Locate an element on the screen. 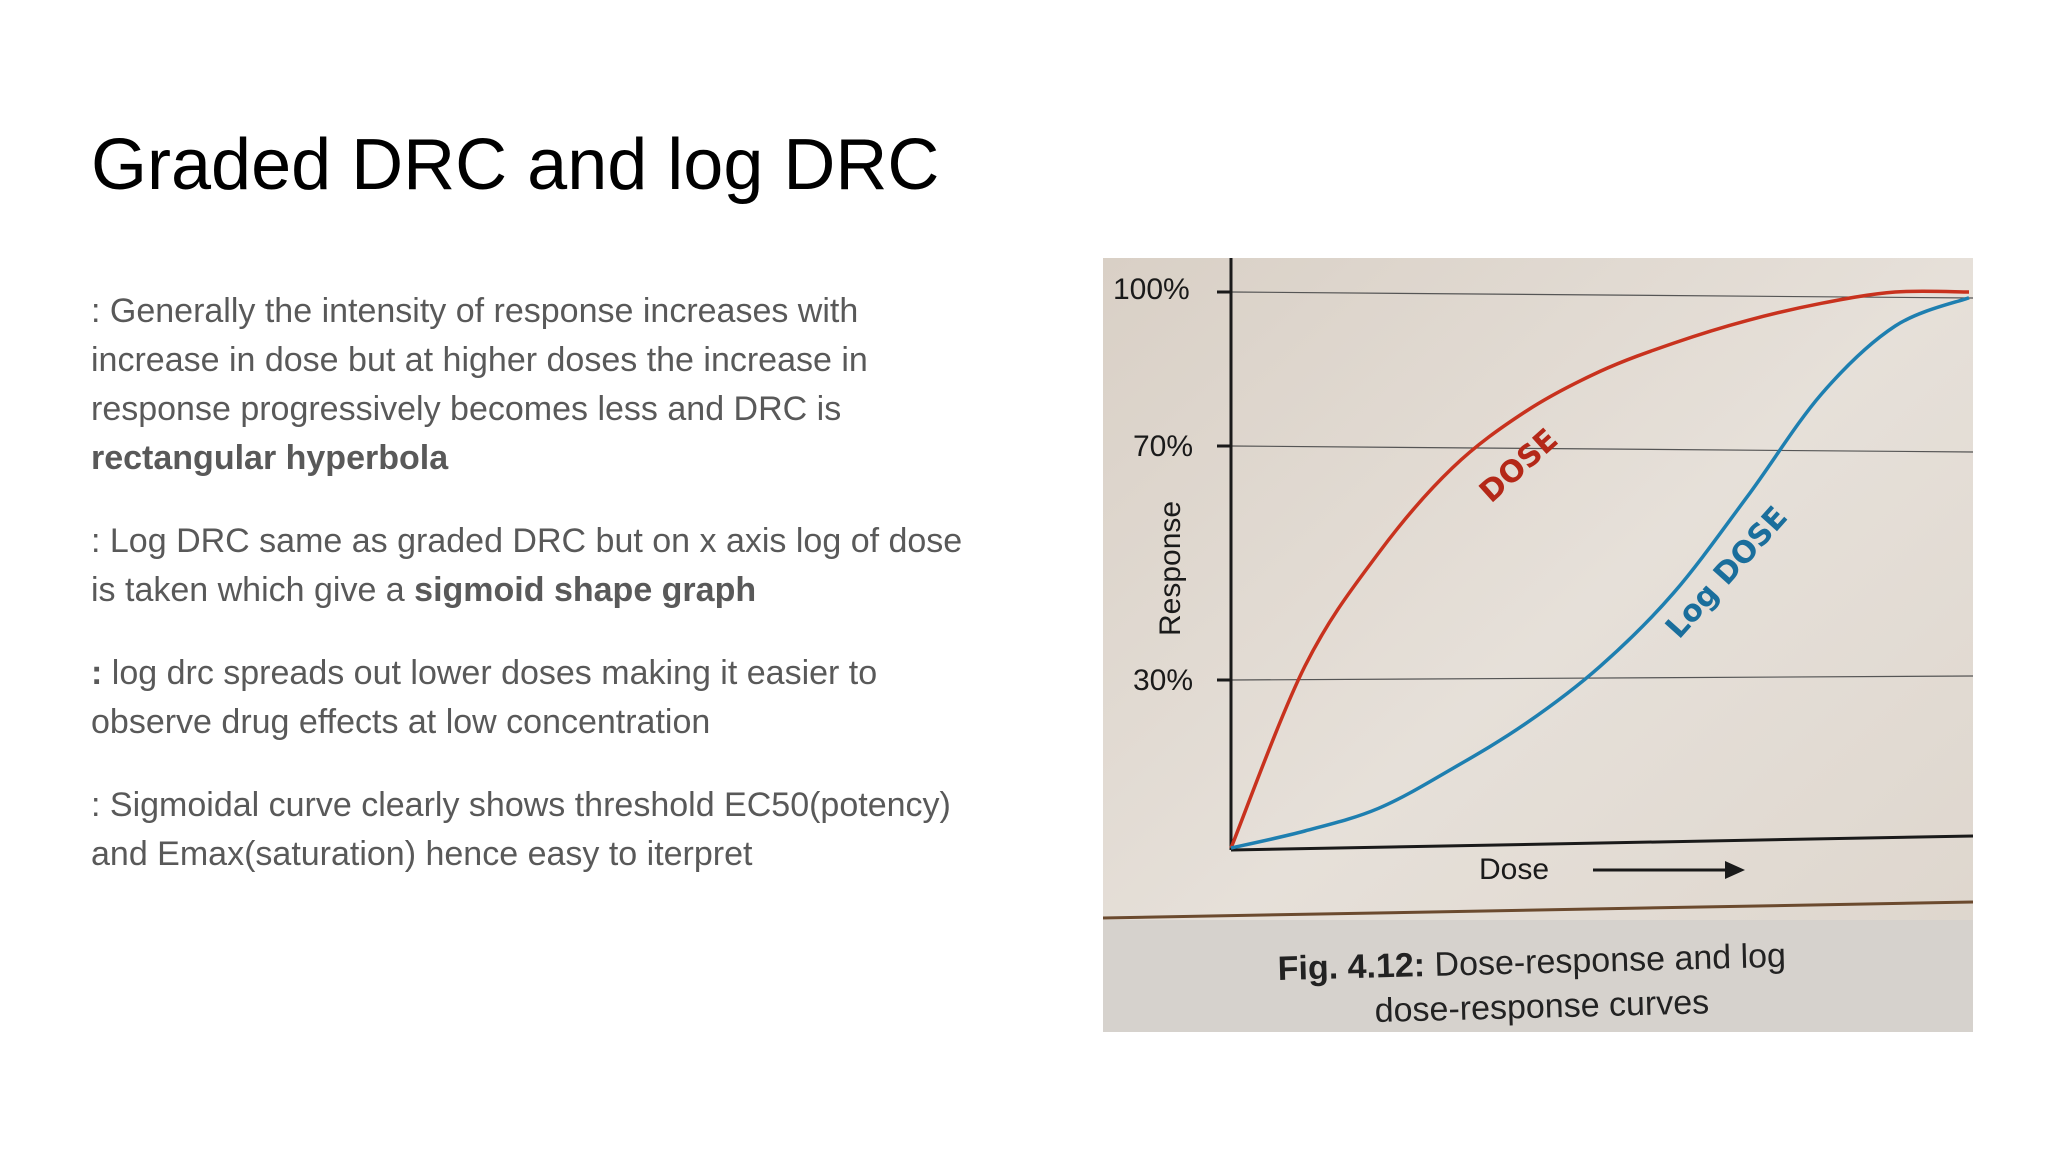 The height and width of the screenshot is (1152, 2048). paragraph-3-colon: : is located at coordinates (97, 673).